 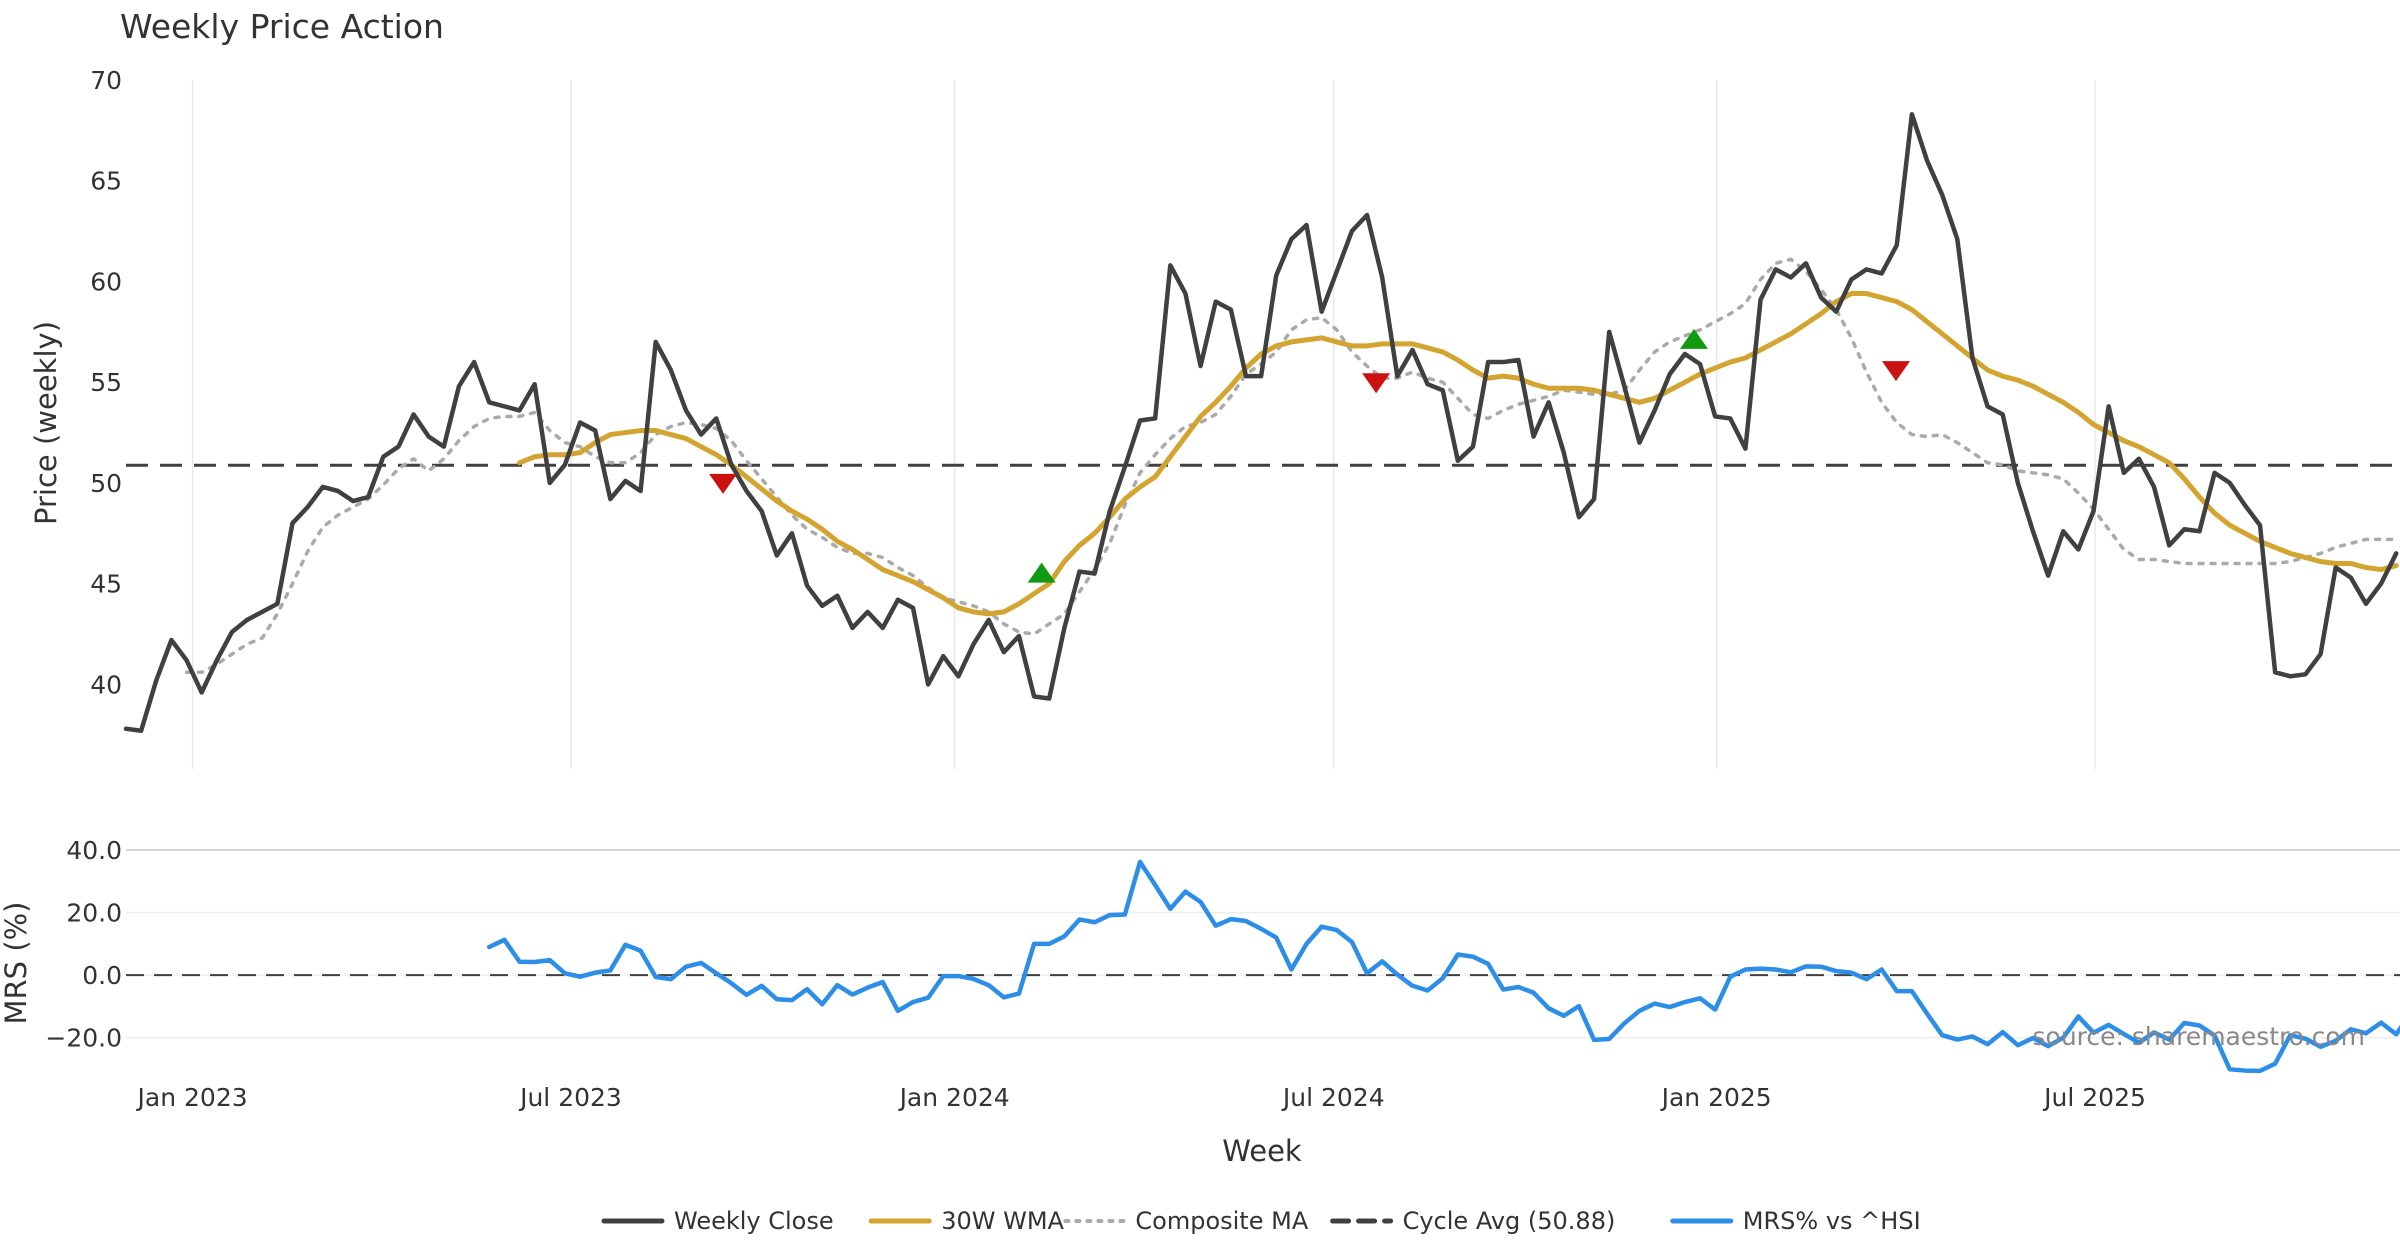 What do you see at coordinates (83, 944) in the screenshot?
I see `mrs-y-ticks: 40.0 20.0 0.0 −20.0` at bounding box center [83, 944].